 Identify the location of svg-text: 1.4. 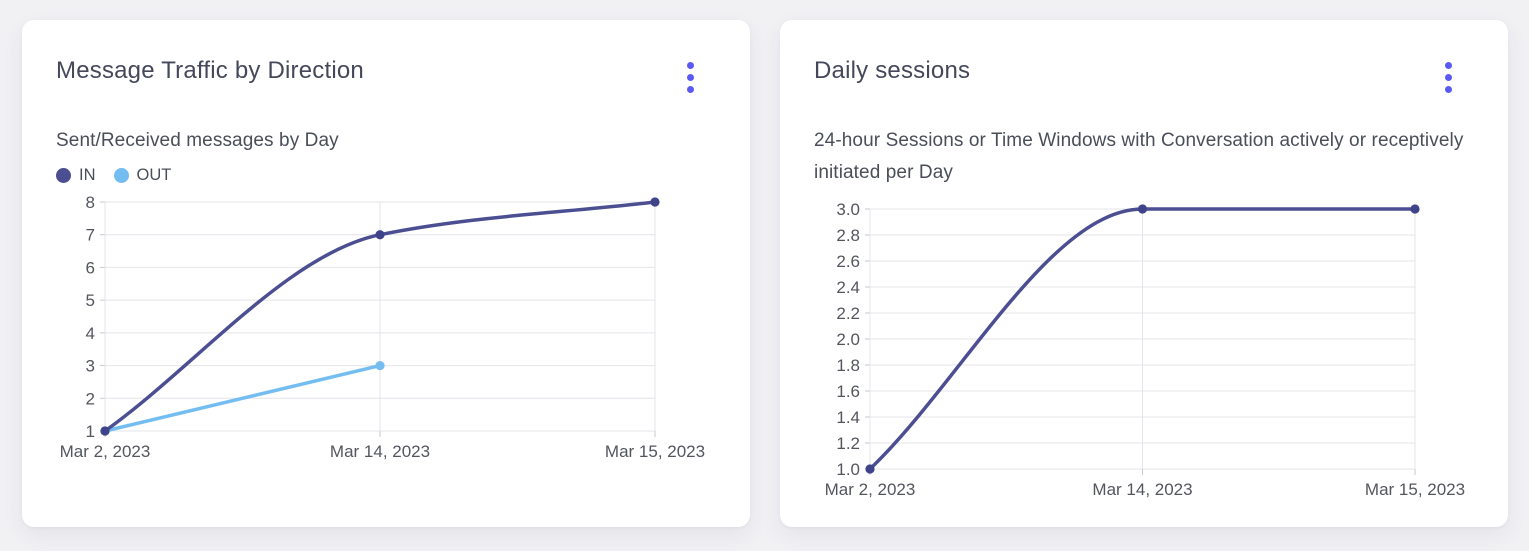
(848, 417).